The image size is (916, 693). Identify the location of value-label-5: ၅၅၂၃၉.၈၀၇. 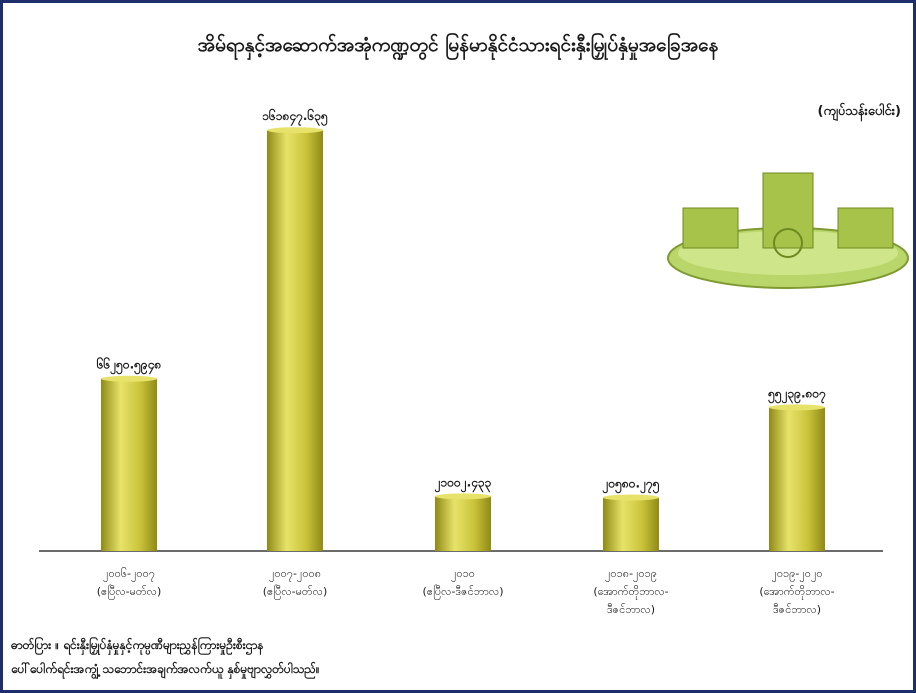
(796, 395).